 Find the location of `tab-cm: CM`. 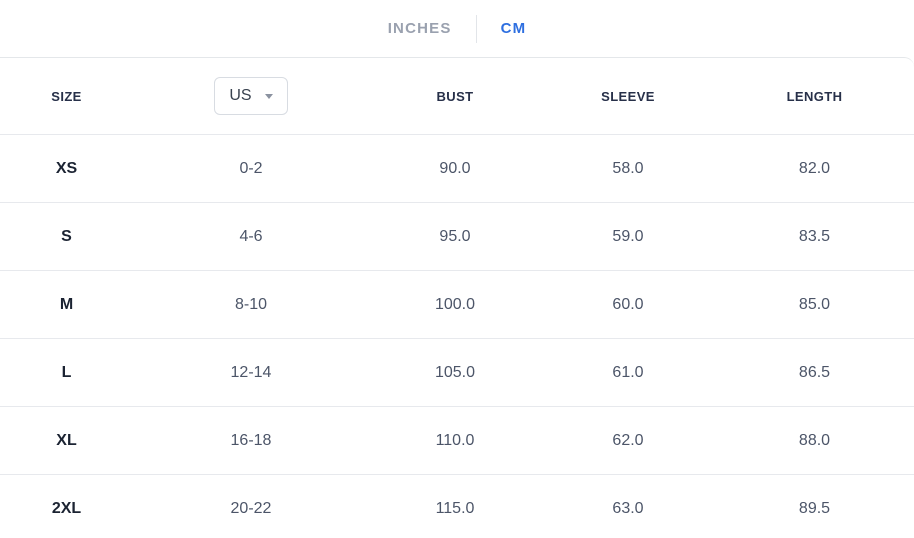

tab-cm: CM is located at coordinates (514, 28).